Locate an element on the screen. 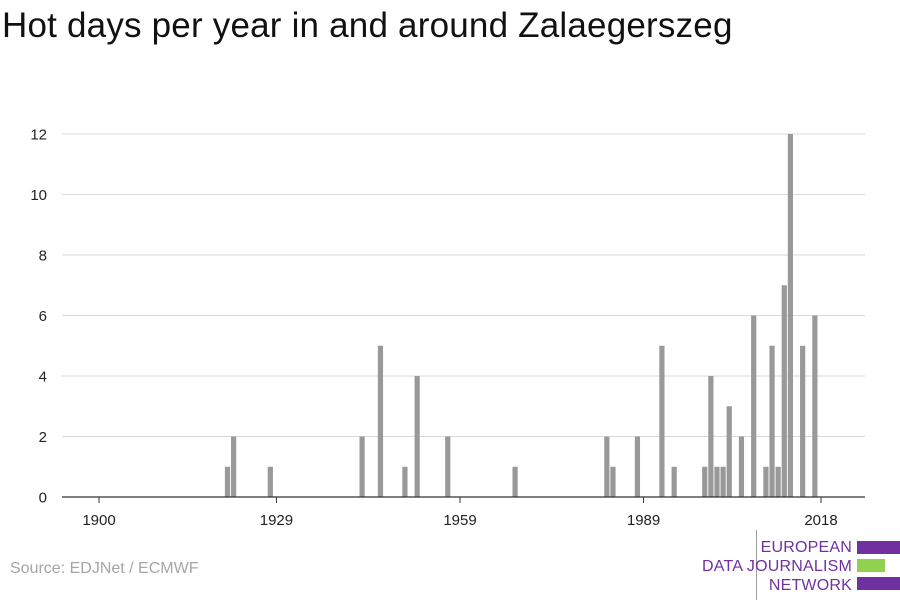 This screenshot has height=600, width=900. x-tick-label: 2018 is located at coordinates (820, 520).